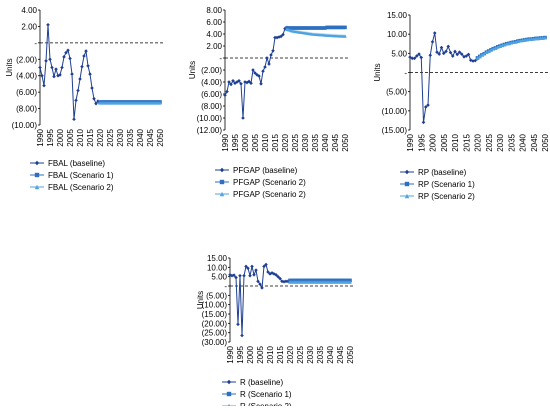 Image resolution: width=550 pixels, height=411 pixels. I want to click on y-tick-label: (10.00), so click(25, 125).